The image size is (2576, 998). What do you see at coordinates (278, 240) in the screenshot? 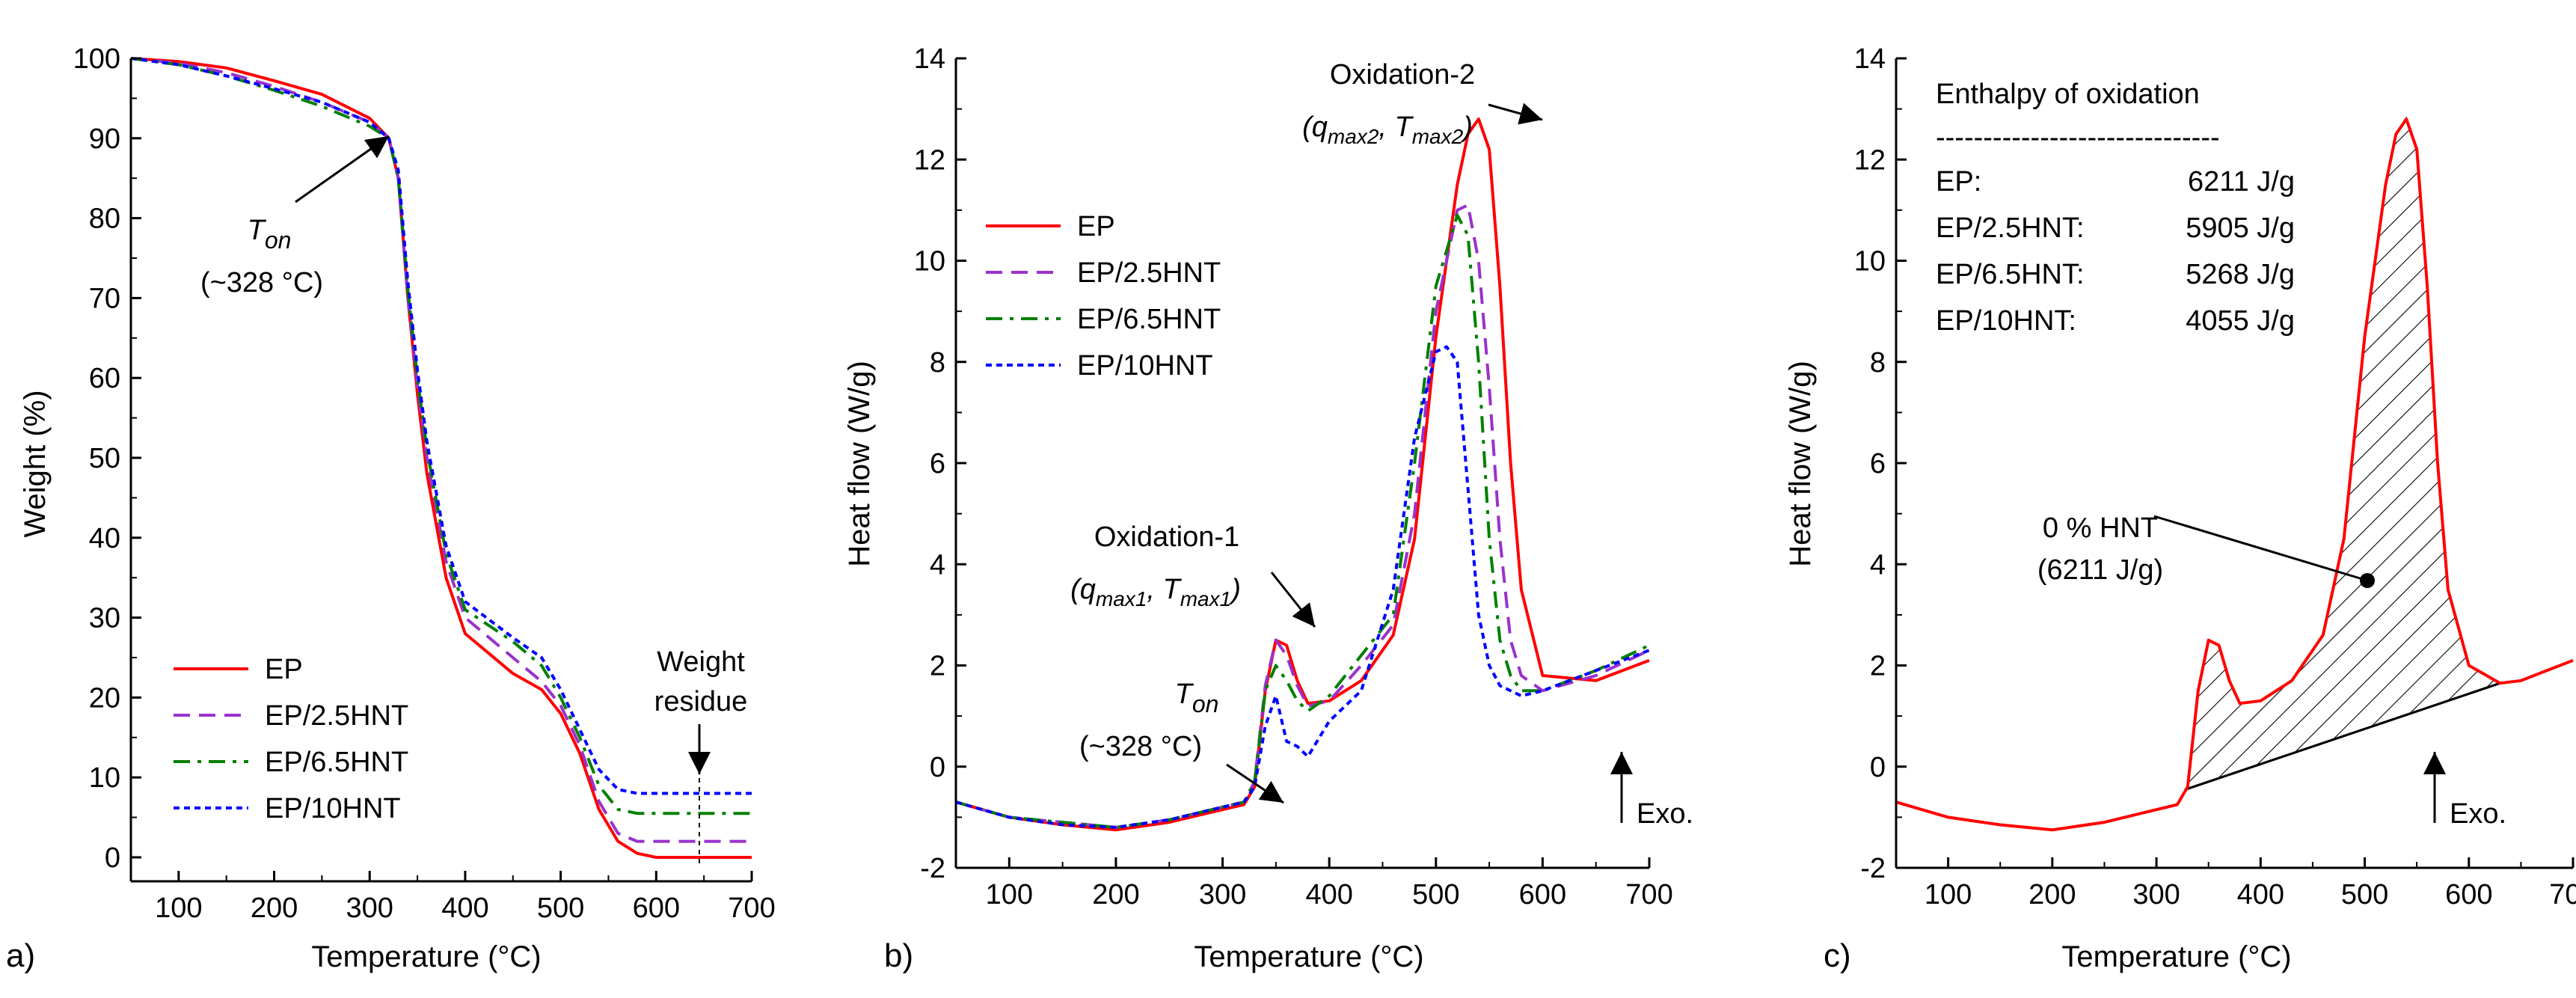
I see `panel-a-ton-sub: on` at bounding box center [278, 240].